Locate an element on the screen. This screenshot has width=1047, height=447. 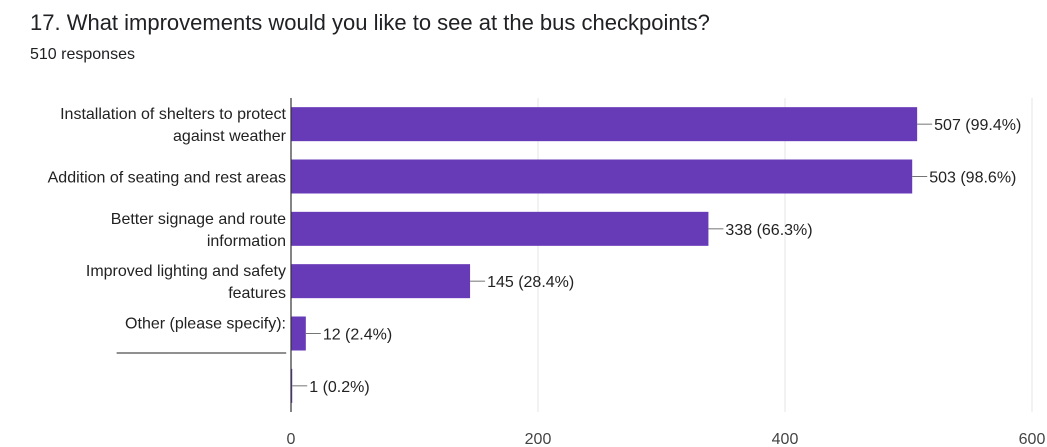
category-label: ___________________ is located at coordinates (201, 346).